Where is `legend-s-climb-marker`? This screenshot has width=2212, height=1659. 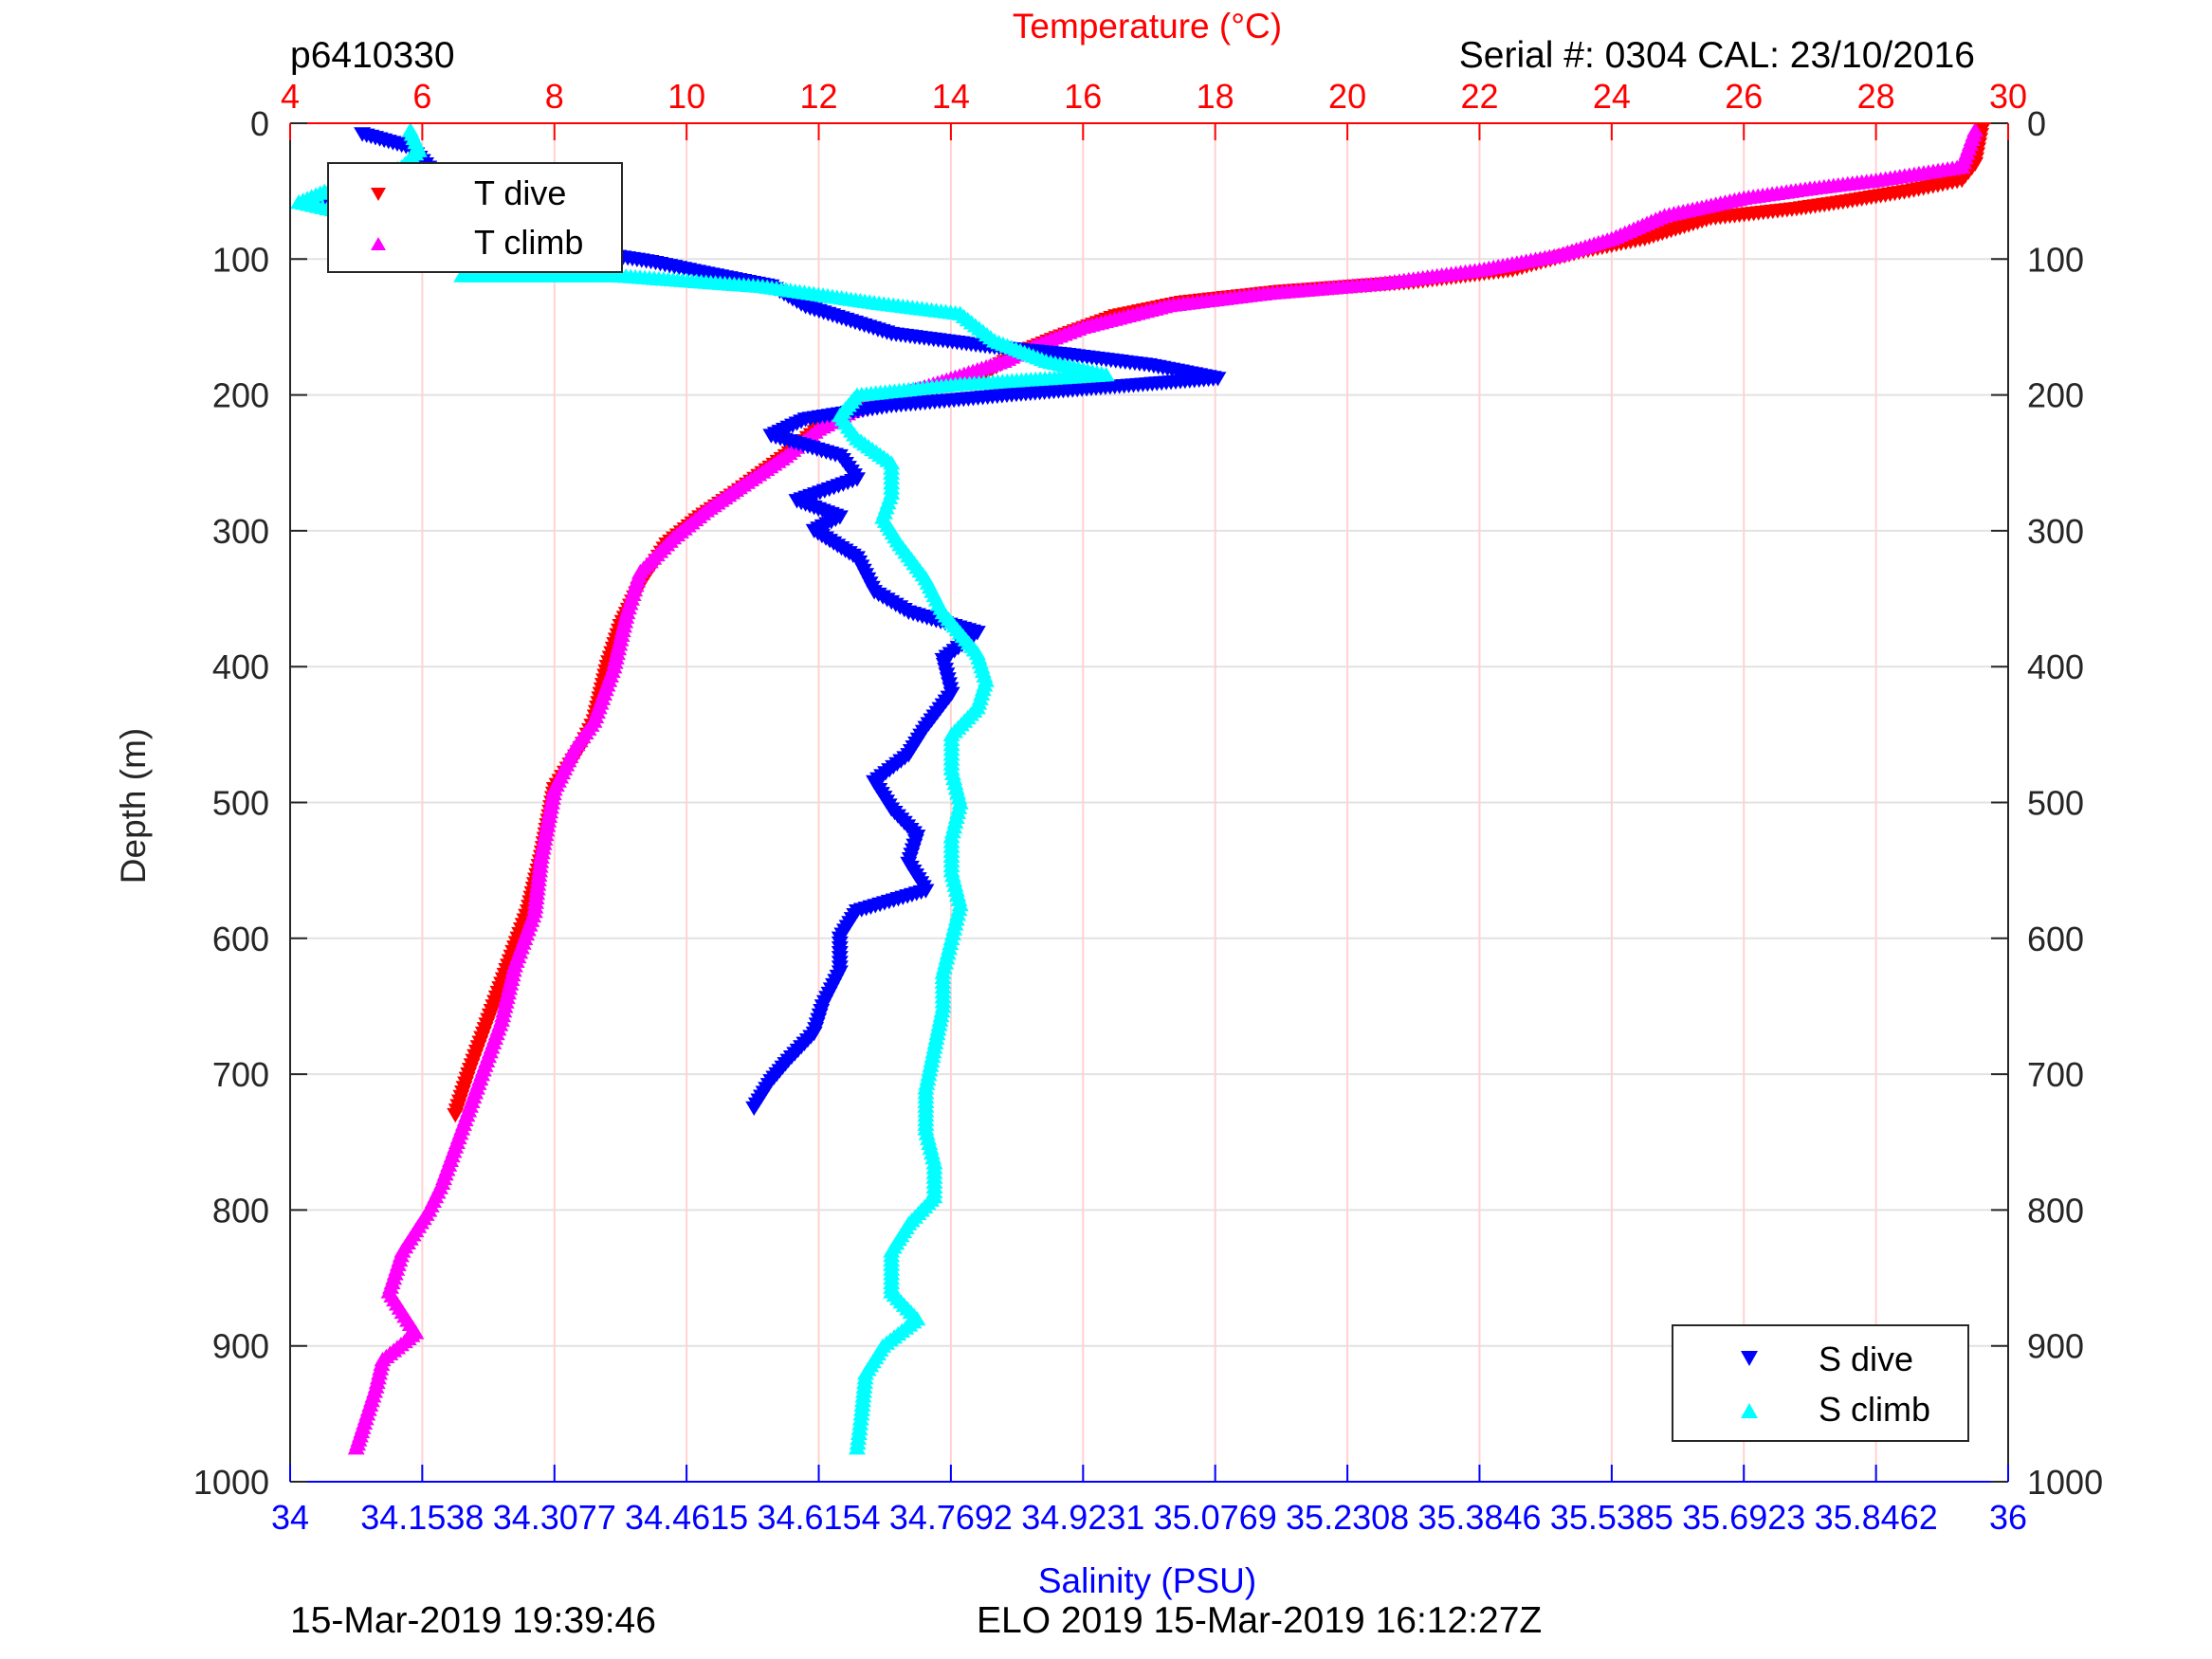 legend-s-climb-marker is located at coordinates (1749, 1410).